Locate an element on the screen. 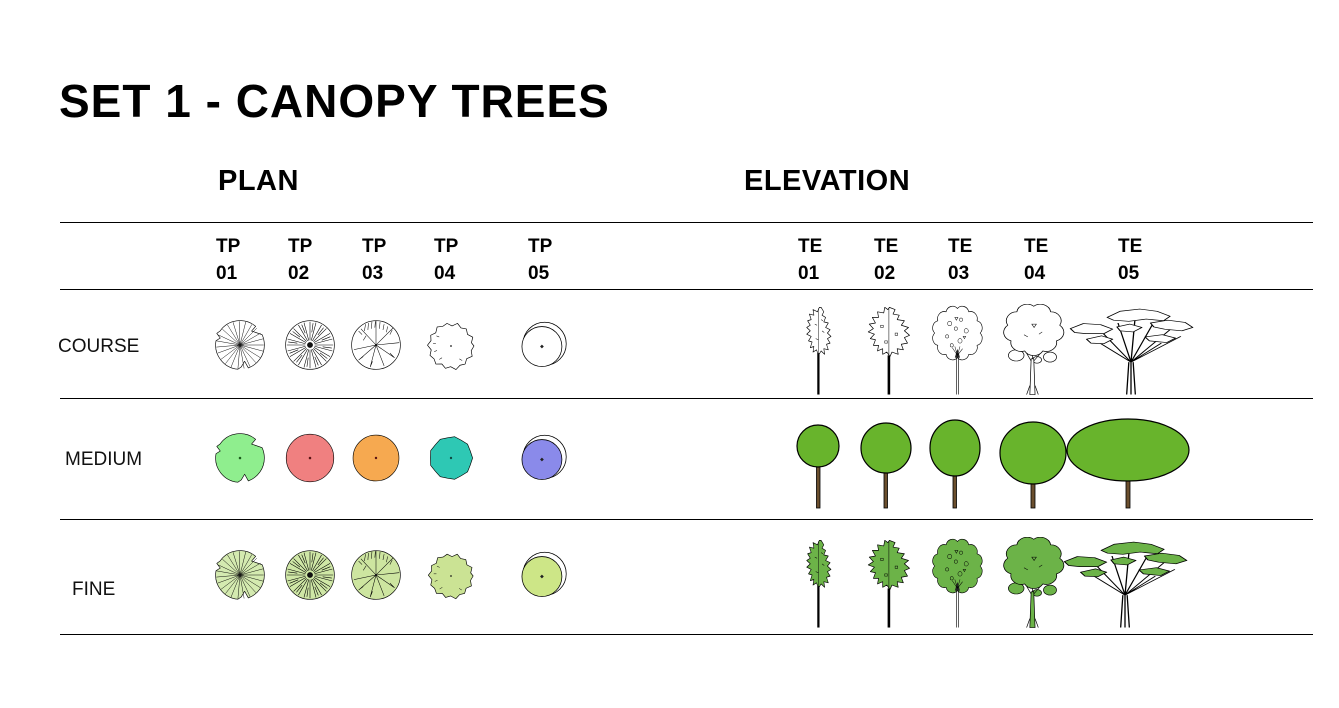 The width and height of the screenshot is (1339, 708). column-header-tp04: TP 04 is located at coordinates (446, 260).